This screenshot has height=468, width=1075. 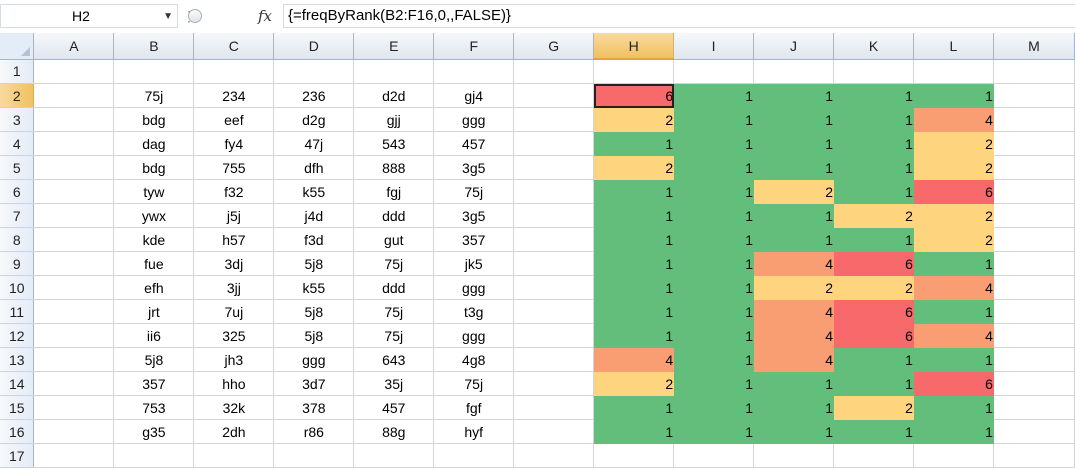 What do you see at coordinates (873, 311) in the screenshot?
I see `cell-k11: 6` at bounding box center [873, 311].